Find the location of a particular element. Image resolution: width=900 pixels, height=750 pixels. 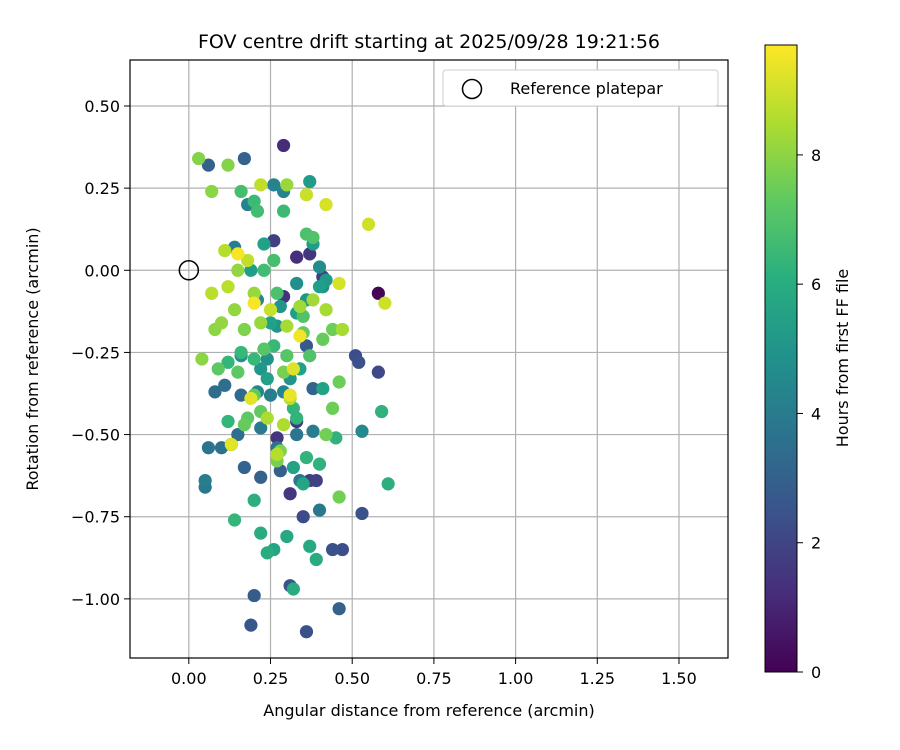

x-axis-ticks: 0.00 0.25 0.50 0.75 1.00 1.25 1.50 is located at coordinates (434, 673).